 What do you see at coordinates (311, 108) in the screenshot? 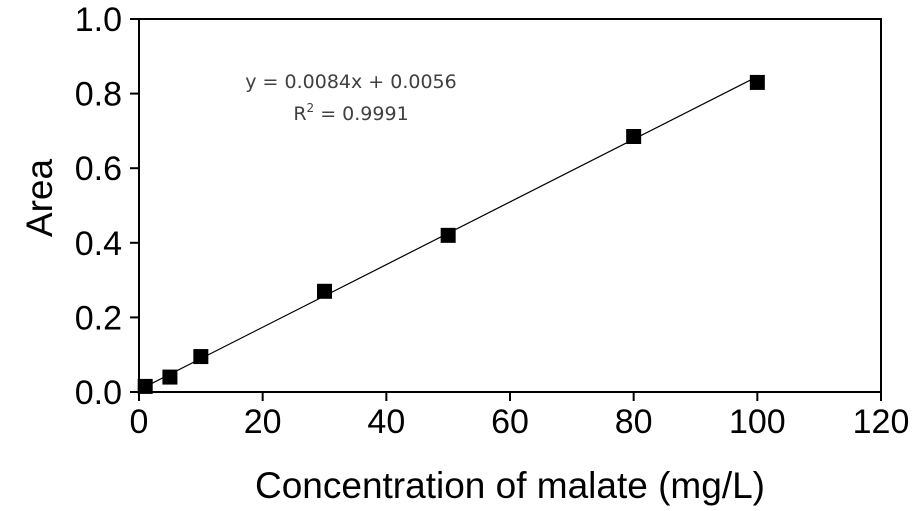
I see `r-squared-superscript: 2` at bounding box center [311, 108].